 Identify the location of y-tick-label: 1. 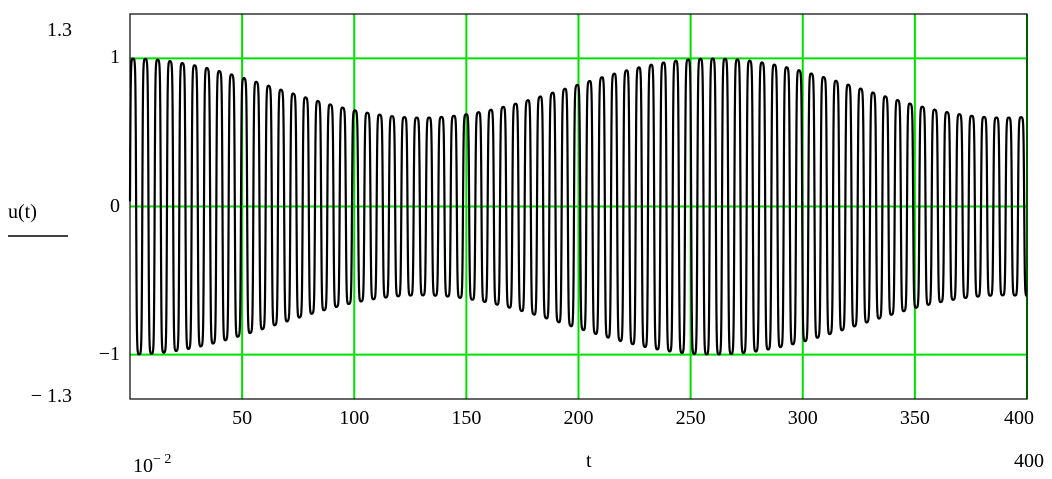
(115, 57).